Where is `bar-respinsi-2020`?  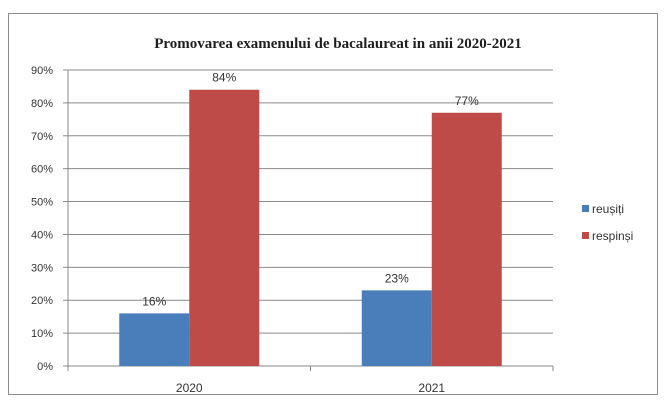 bar-respinsi-2020 is located at coordinates (224, 227).